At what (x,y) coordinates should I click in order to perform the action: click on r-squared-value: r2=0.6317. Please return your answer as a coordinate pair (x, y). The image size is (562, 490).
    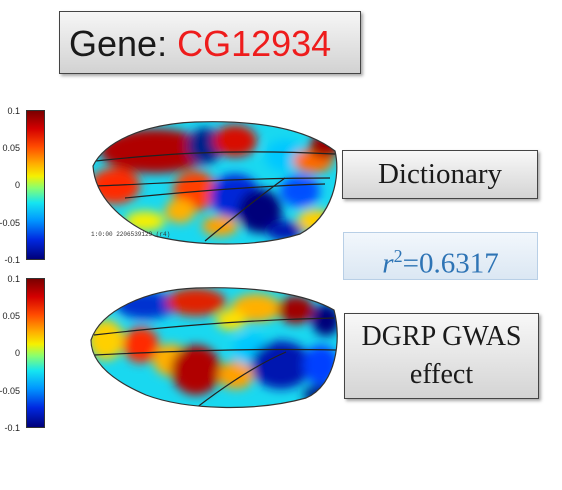
    Looking at the image, I should click on (440, 256).